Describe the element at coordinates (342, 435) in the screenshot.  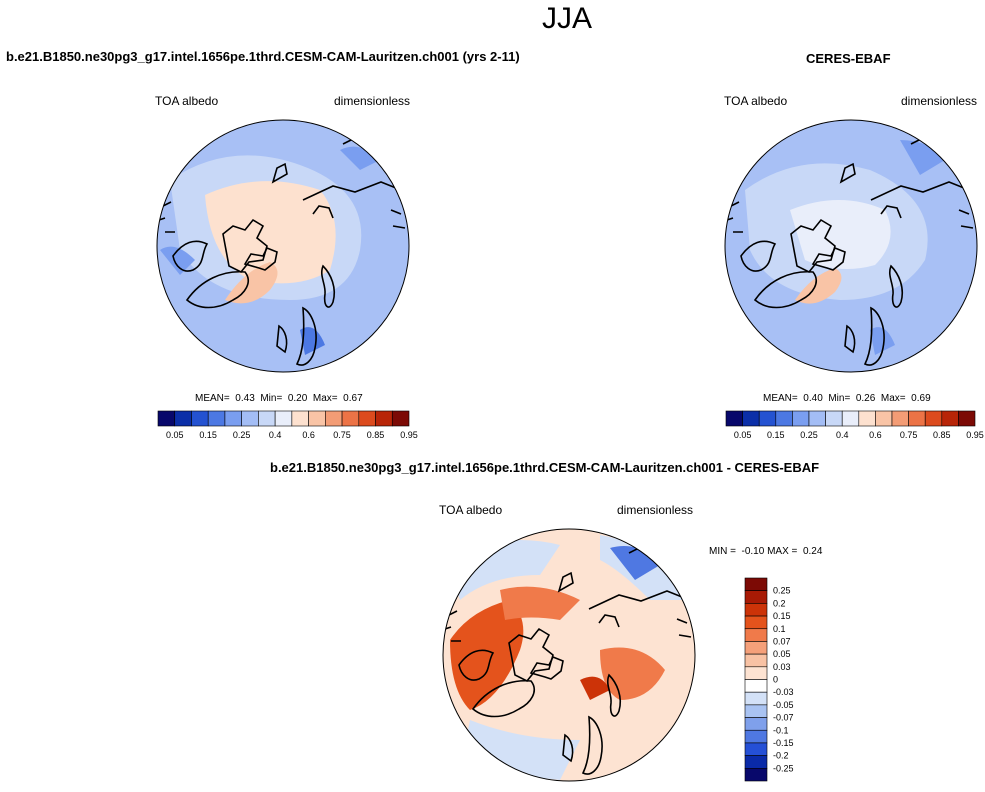
I see `colorbar-model-tick-label: 0.75` at that location.